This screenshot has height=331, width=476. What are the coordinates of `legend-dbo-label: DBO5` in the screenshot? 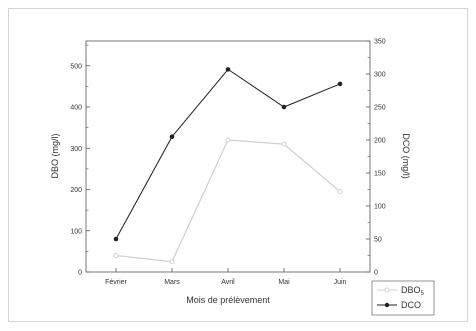 It's located at (413, 291).